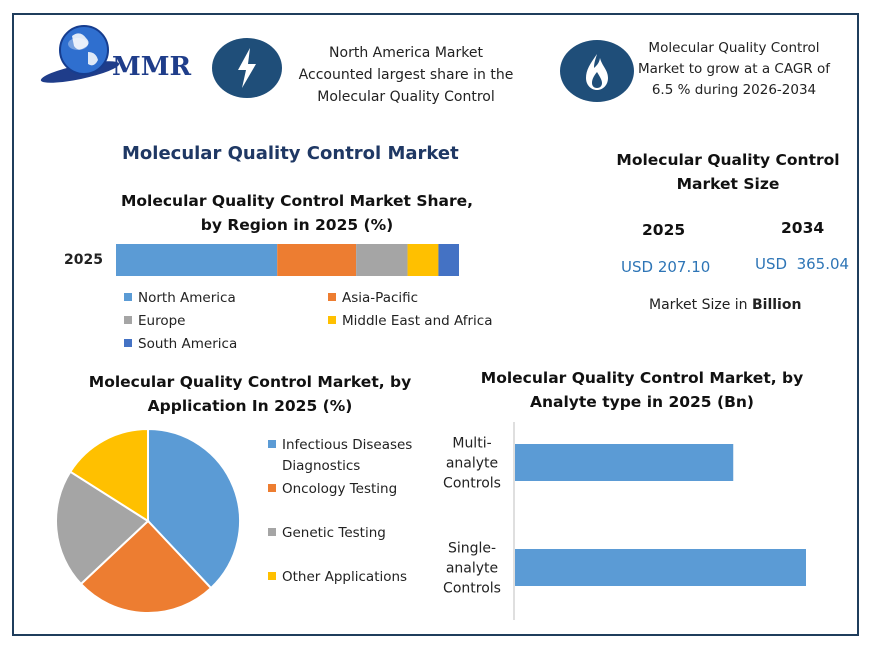  Describe the element at coordinates (80, 54) in the screenshot. I see `globe-icon` at that location.